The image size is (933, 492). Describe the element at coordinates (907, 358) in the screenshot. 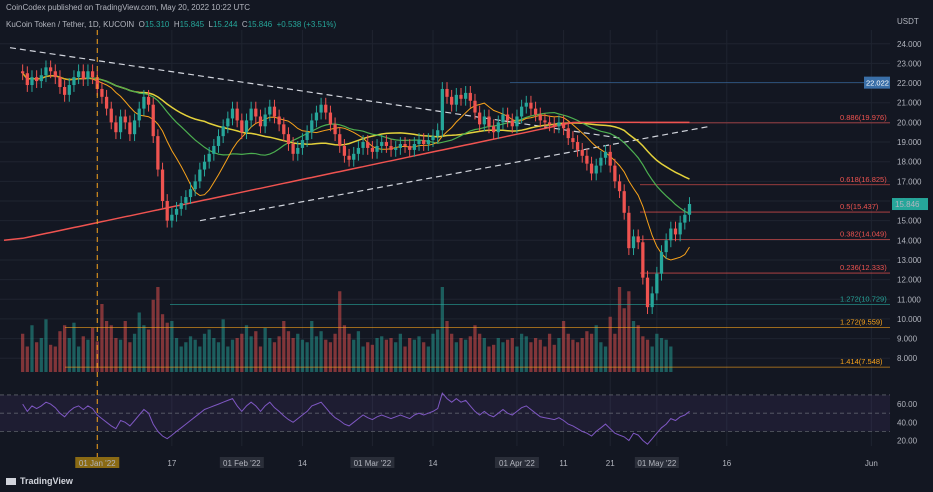

I see `y-tick-label: 8.000` at that location.